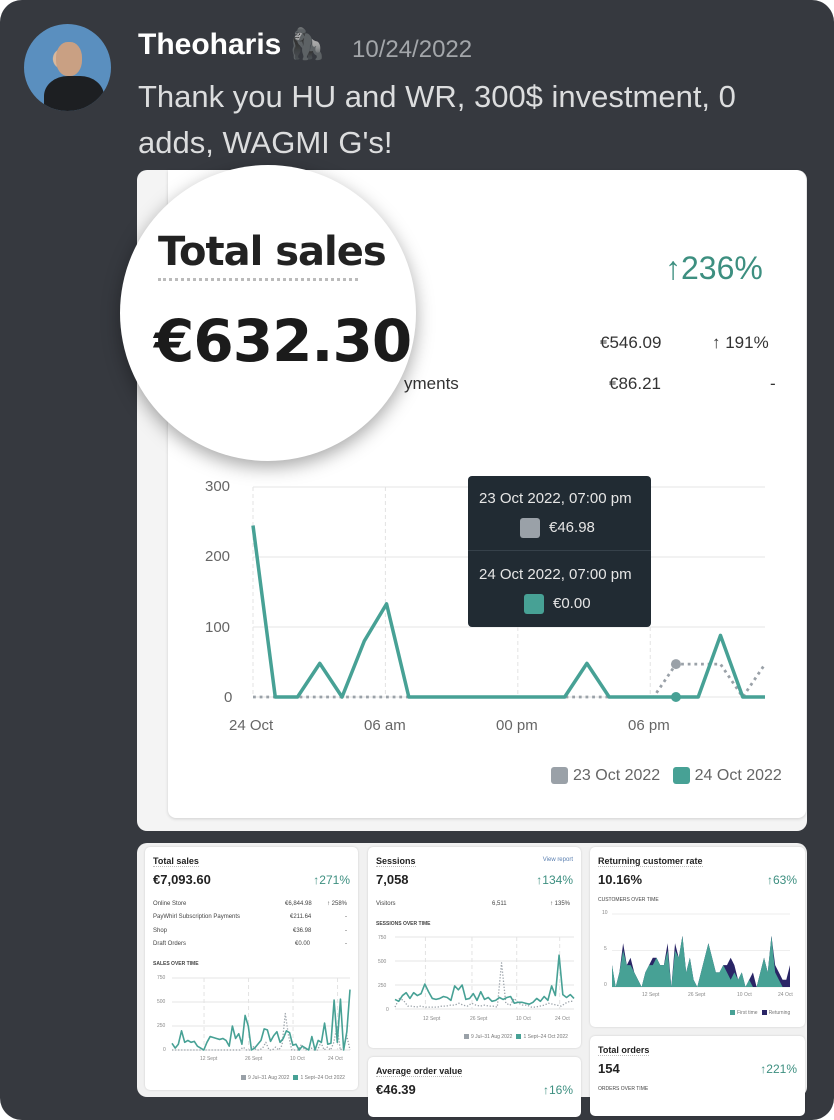 This screenshot has height=1120, width=834. Describe the element at coordinates (210, 44) in the screenshot. I see `username: Theoharis` at that location.